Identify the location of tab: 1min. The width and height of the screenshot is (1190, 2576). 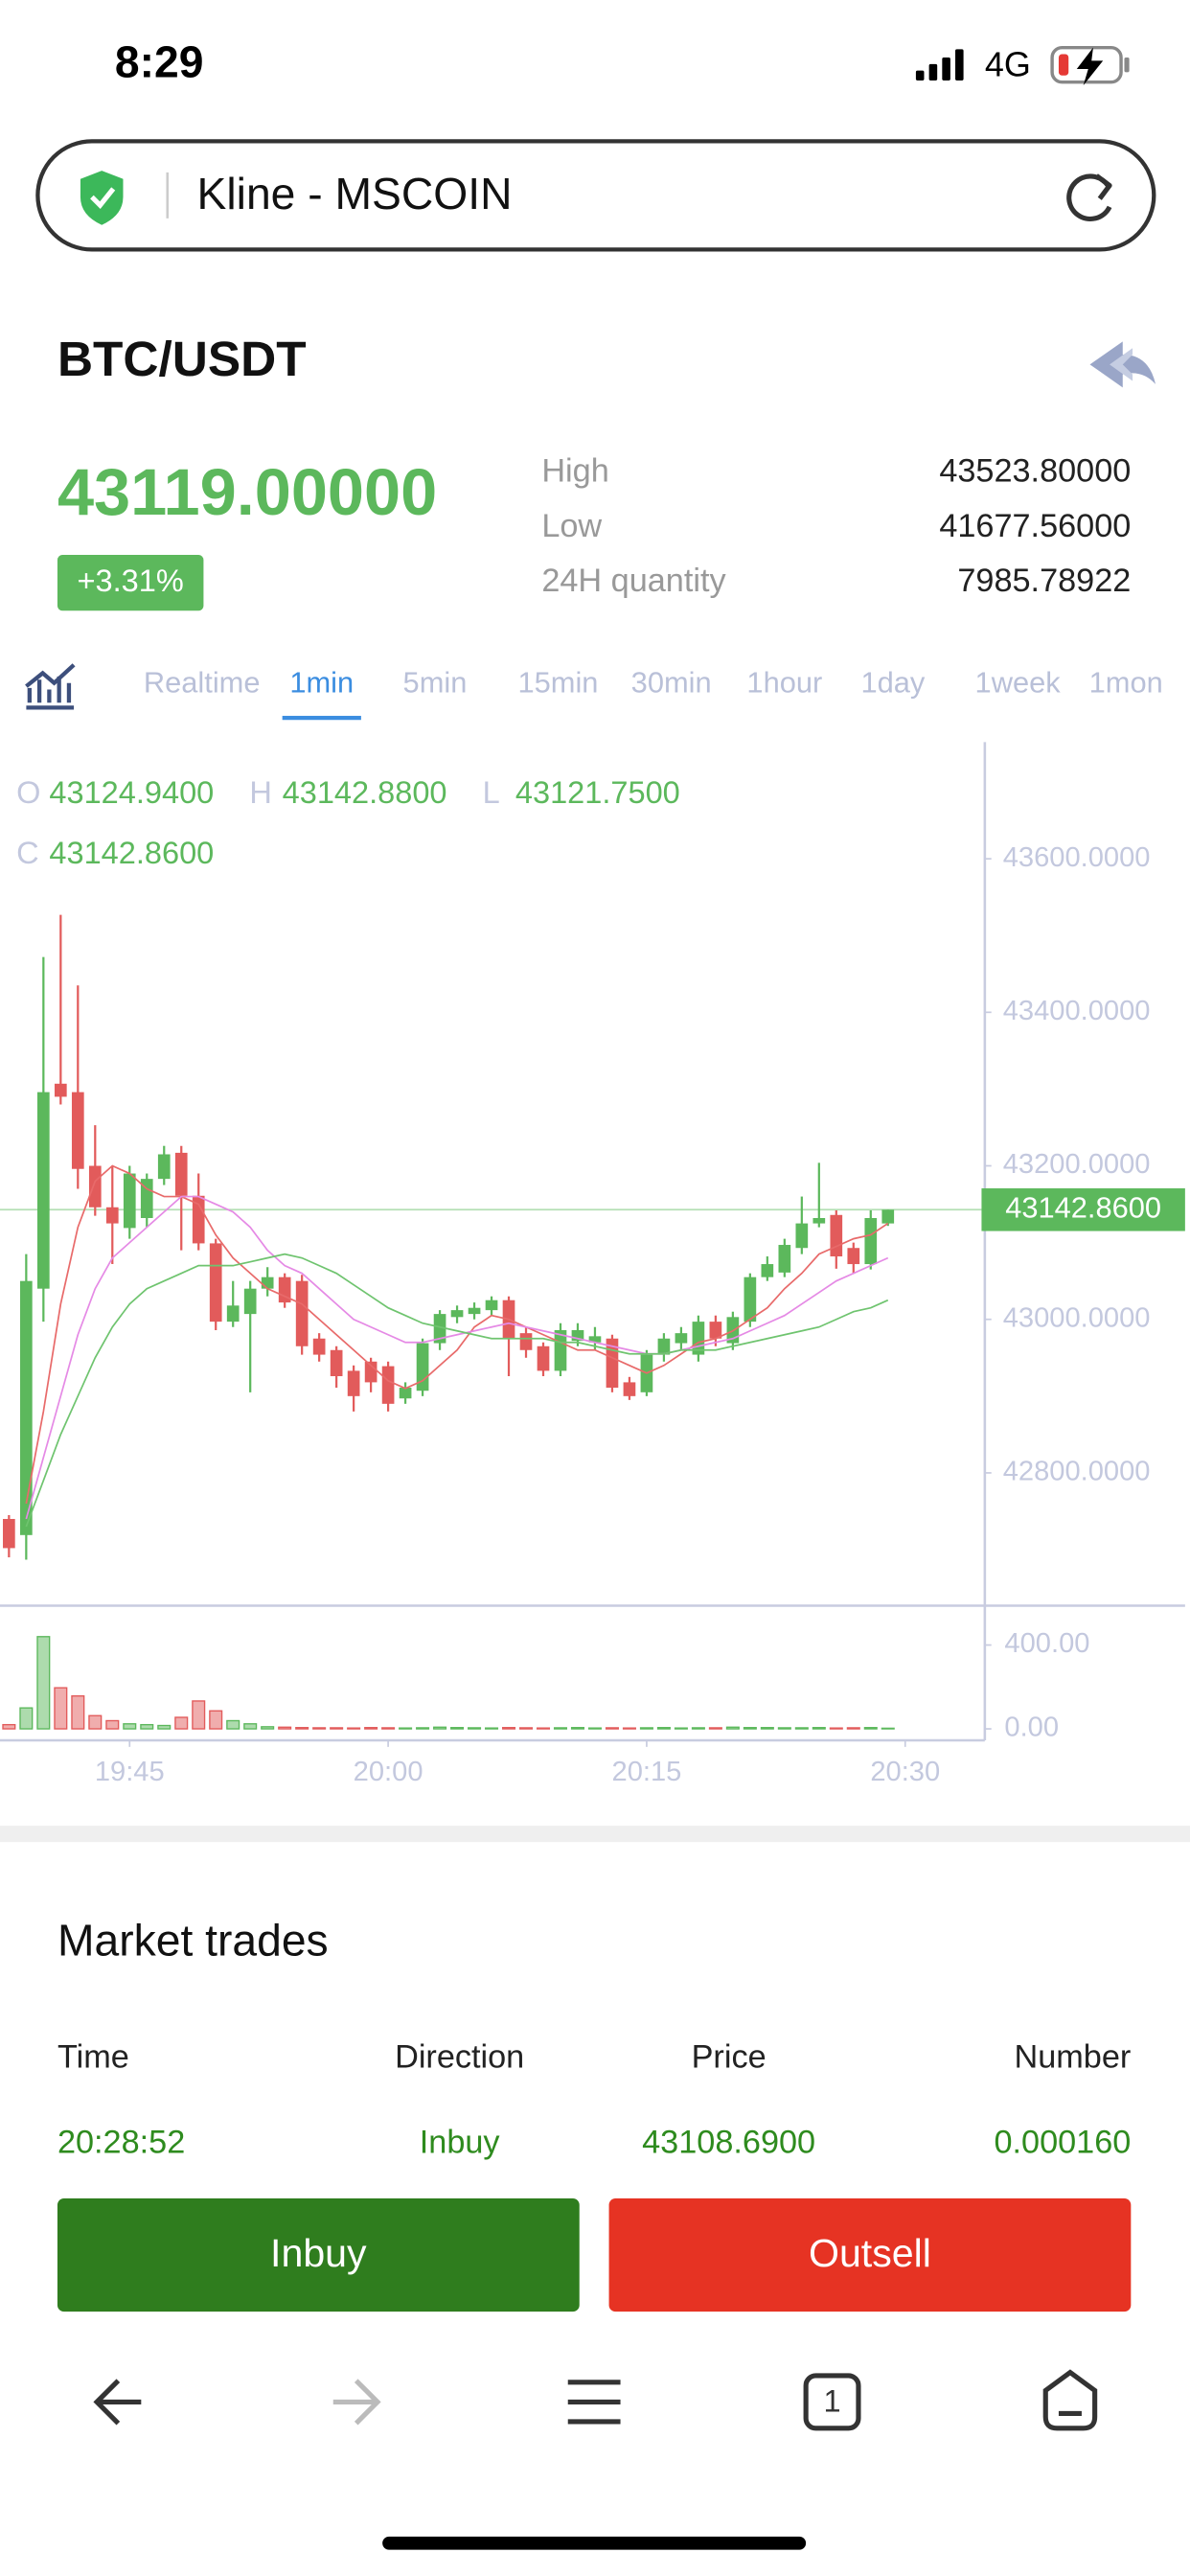
(321, 683).